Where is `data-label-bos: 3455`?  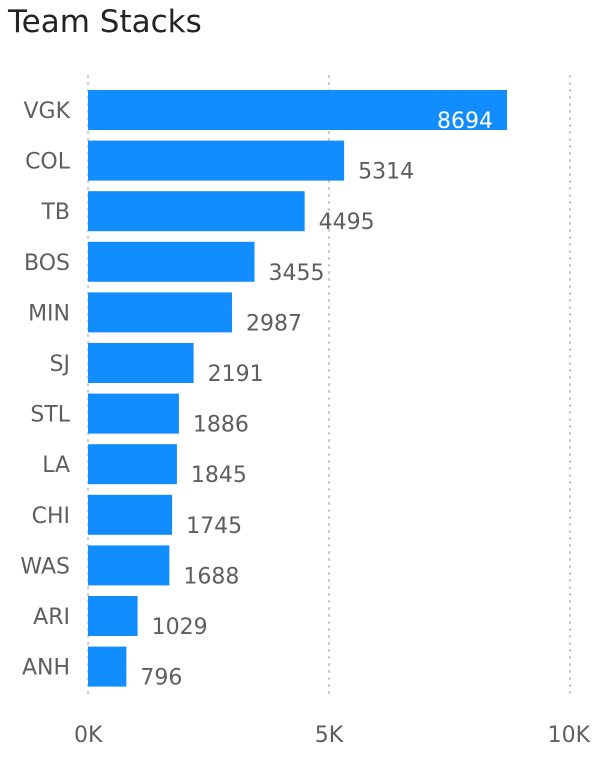
data-label-bos: 3455 is located at coordinates (297, 273).